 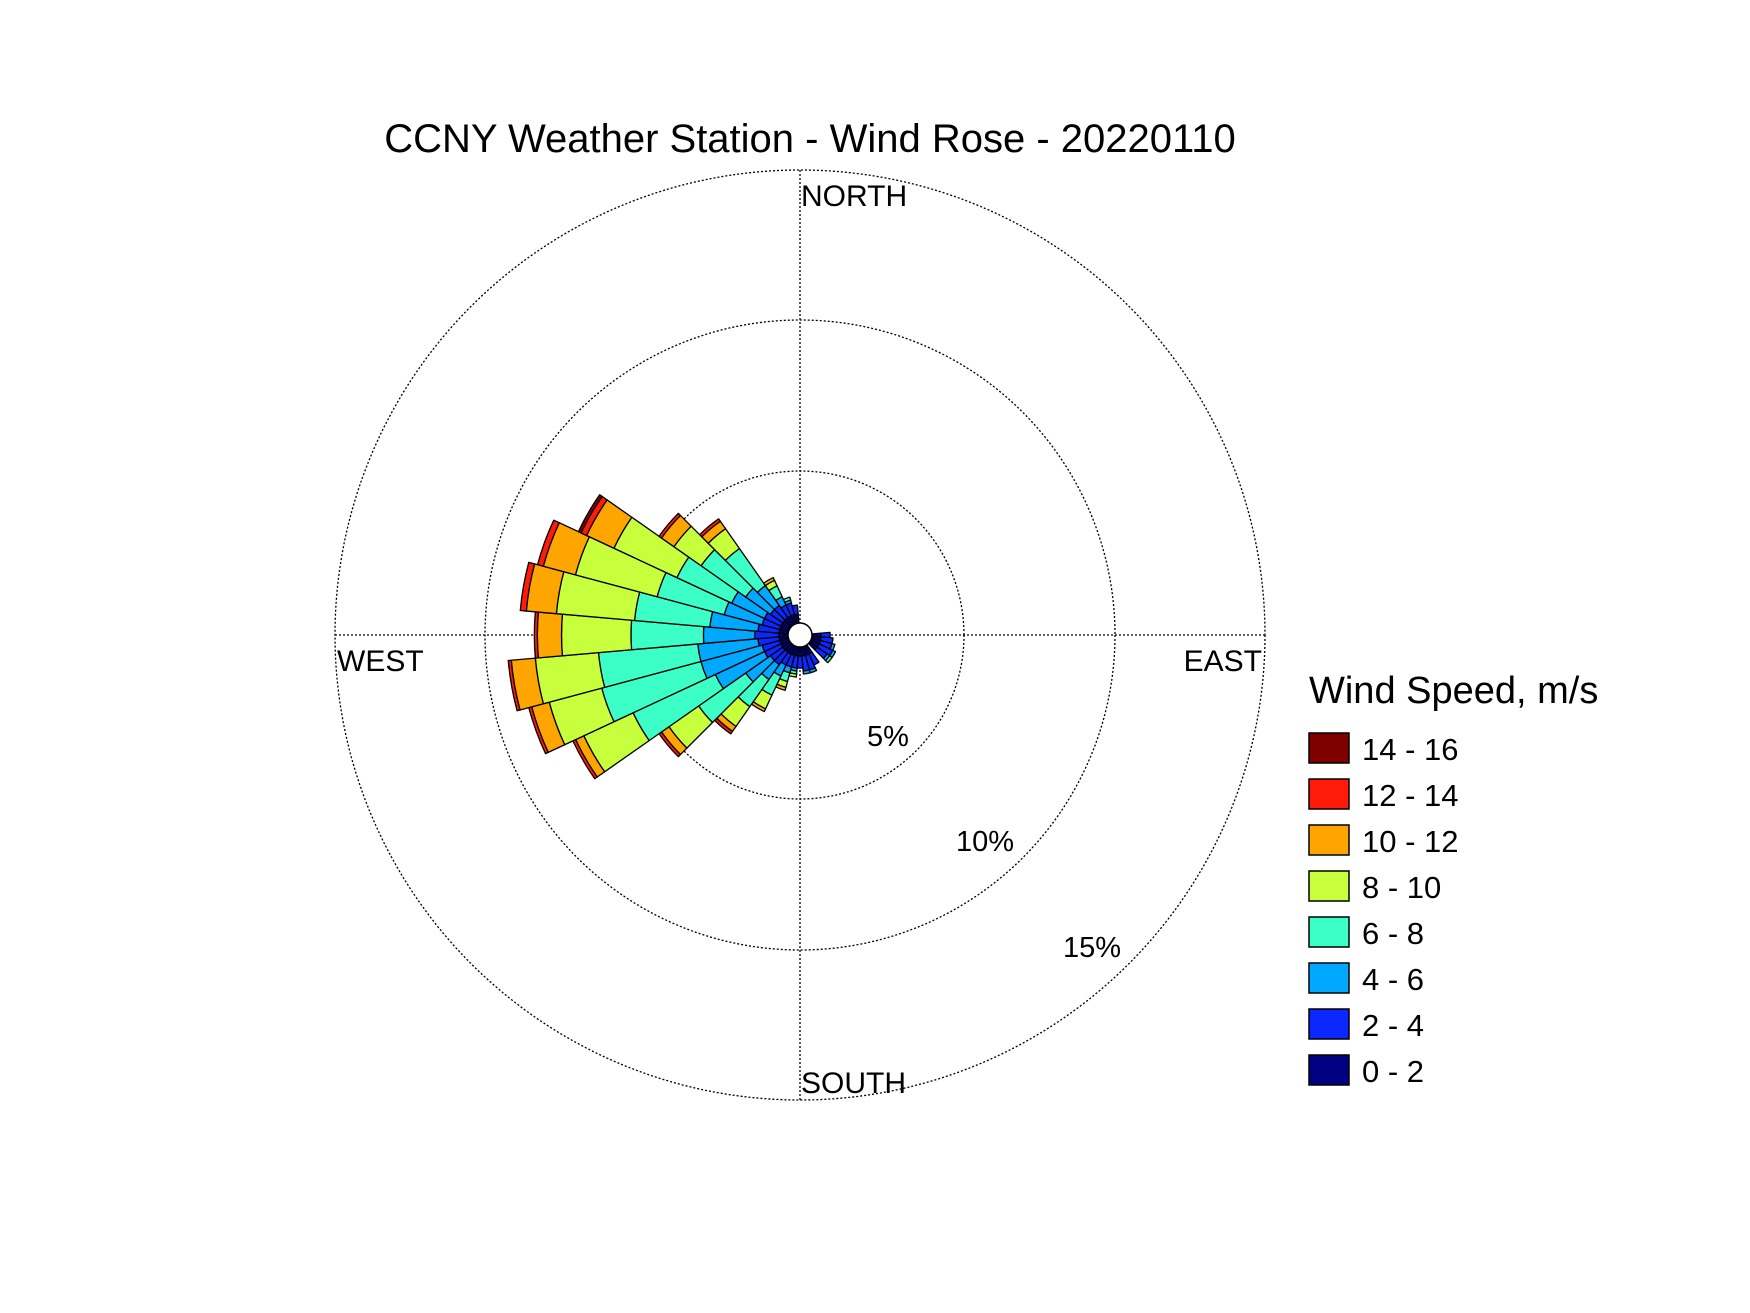 I want to click on legend-label-6: 2 - 4, so click(x=1393, y=1025).